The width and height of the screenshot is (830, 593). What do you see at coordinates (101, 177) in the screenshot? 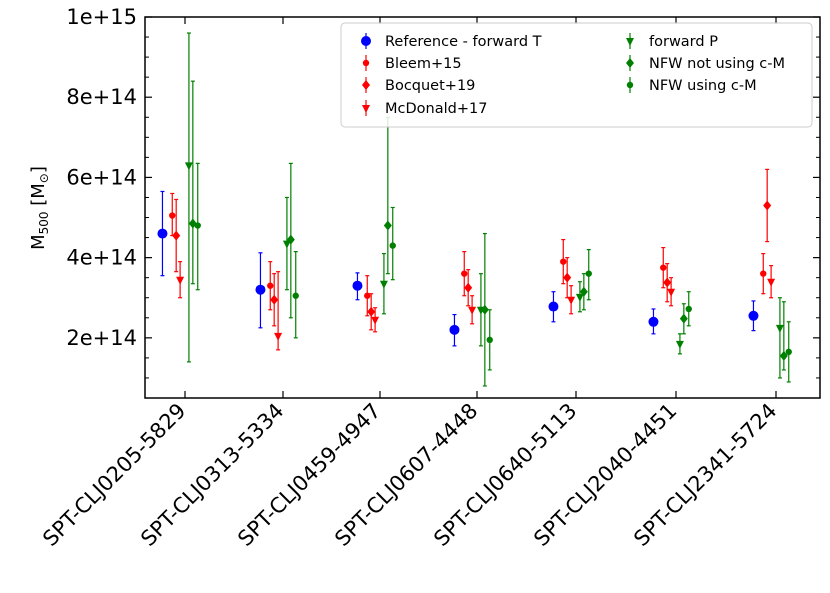
I see `y-tick-label: 6e+14` at bounding box center [101, 177].